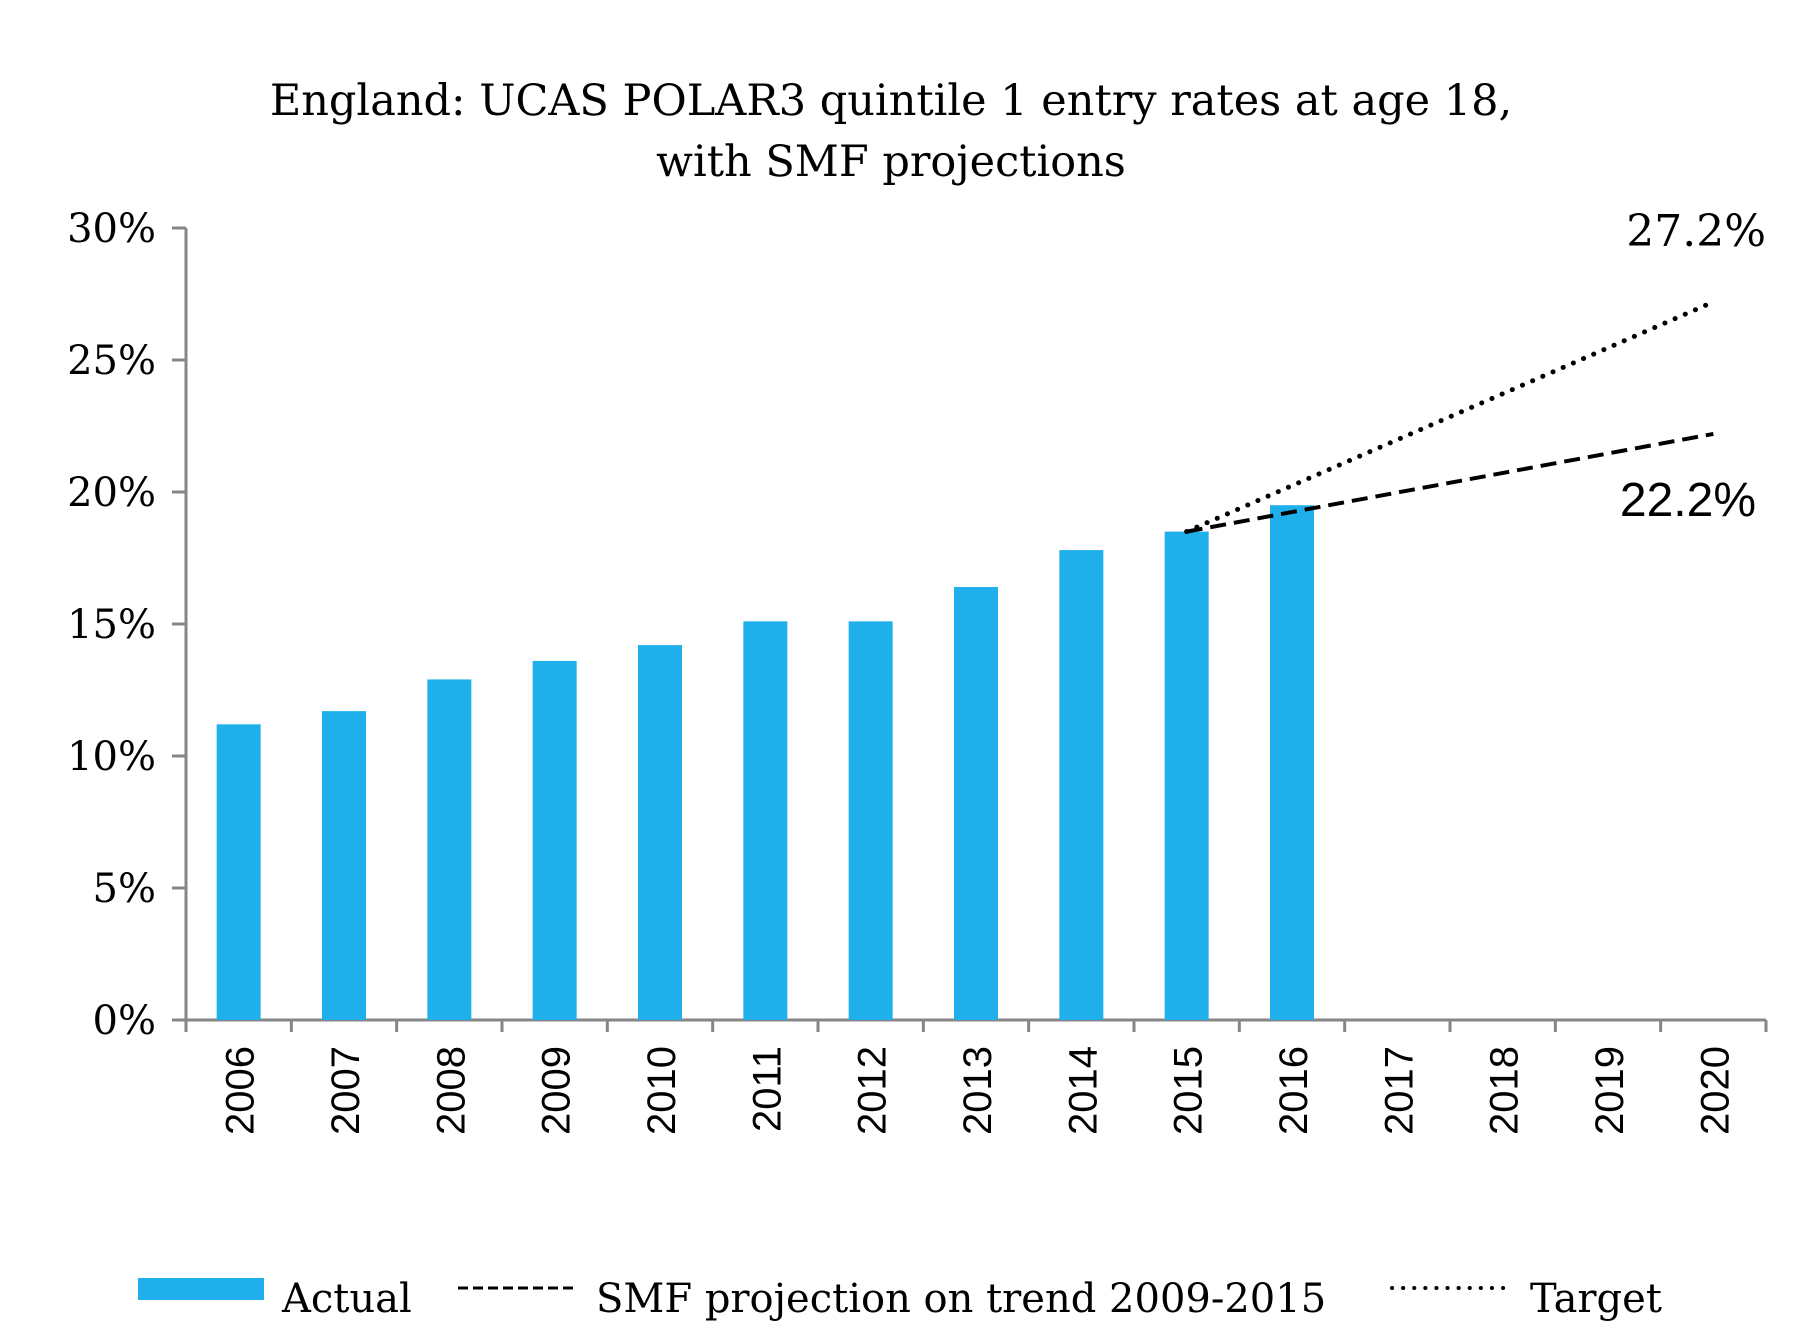 The image size is (1806, 1334). I want to click on y-tick-label: 20%, so click(111, 493).